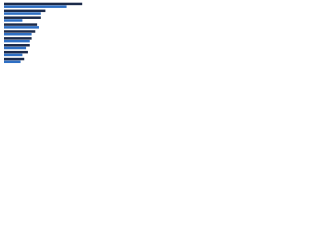 The height and width of the screenshot is (240, 320). What do you see at coordinates (43, 33) in the screenshot?
I see `chart` at bounding box center [43, 33].